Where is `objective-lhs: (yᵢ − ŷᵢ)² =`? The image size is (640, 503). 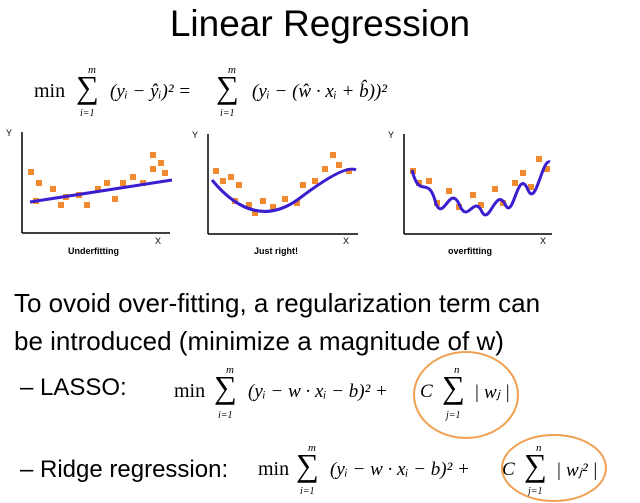 objective-lhs: (yᵢ − ŷᵢ)² = is located at coordinates (151, 91).